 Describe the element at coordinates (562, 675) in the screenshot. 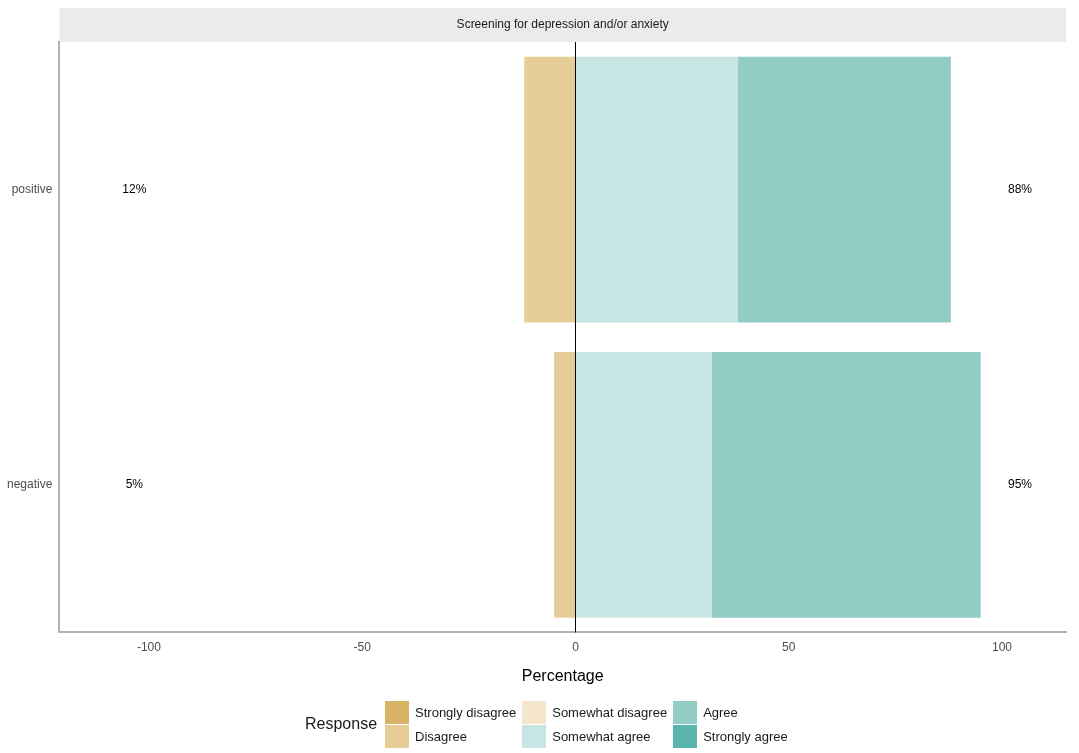

I see `x-axis-title: Percentage` at that location.